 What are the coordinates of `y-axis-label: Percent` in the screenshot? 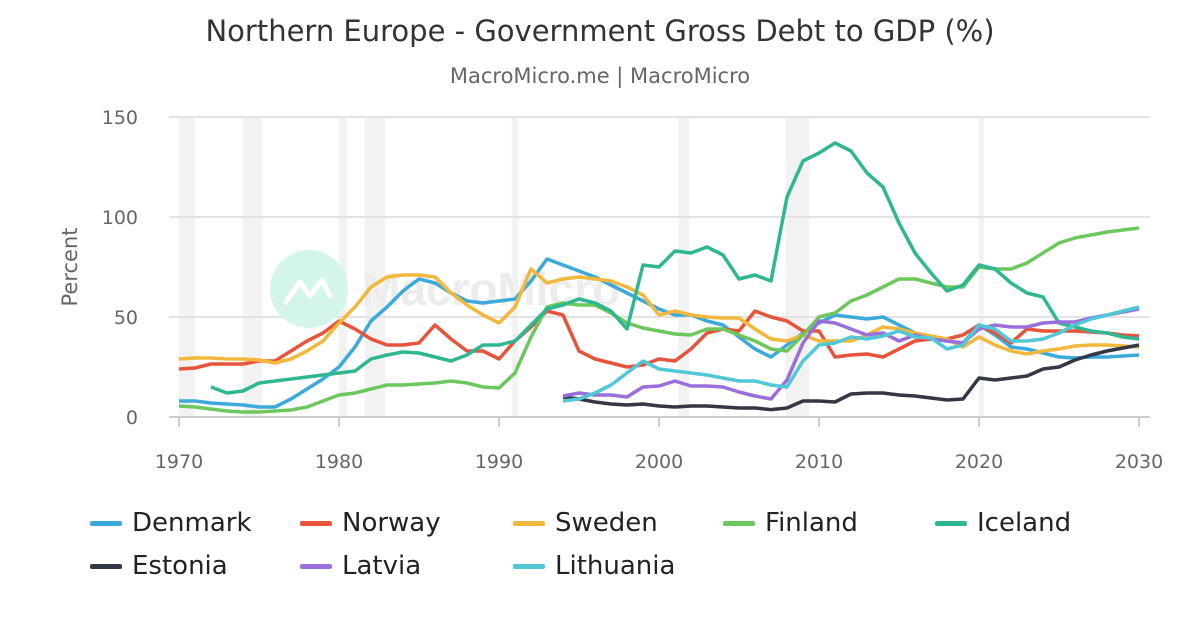 It's located at (70, 266).